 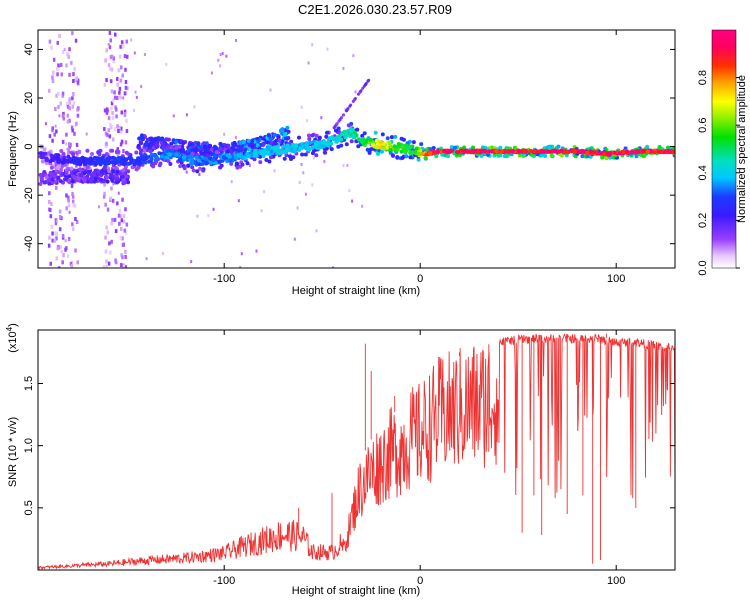 What do you see at coordinates (718, 173) in the screenshot?
I see `colorbar-ticks: 0.0 0.2 0.4 0.6 0.8` at bounding box center [718, 173].